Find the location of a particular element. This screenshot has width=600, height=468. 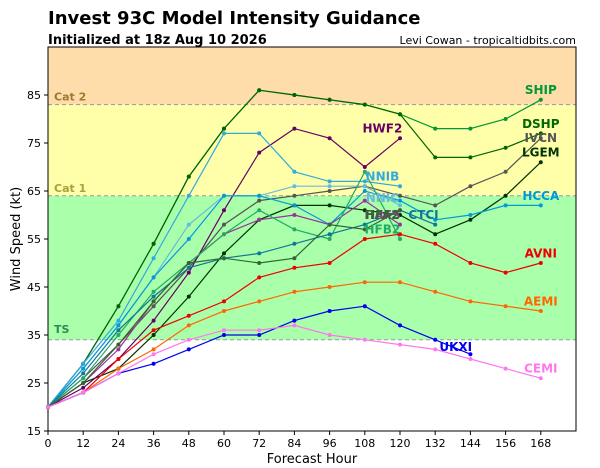

x-tick-label: 168 is located at coordinates (540, 443).